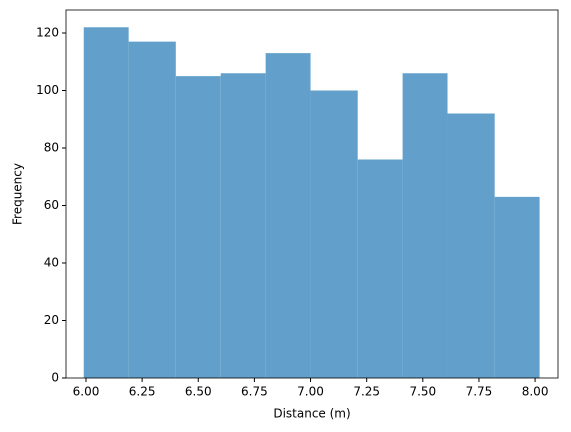 This screenshot has height=432, width=571. I want to click on x-tick-label: 8.00, so click(535, 392).